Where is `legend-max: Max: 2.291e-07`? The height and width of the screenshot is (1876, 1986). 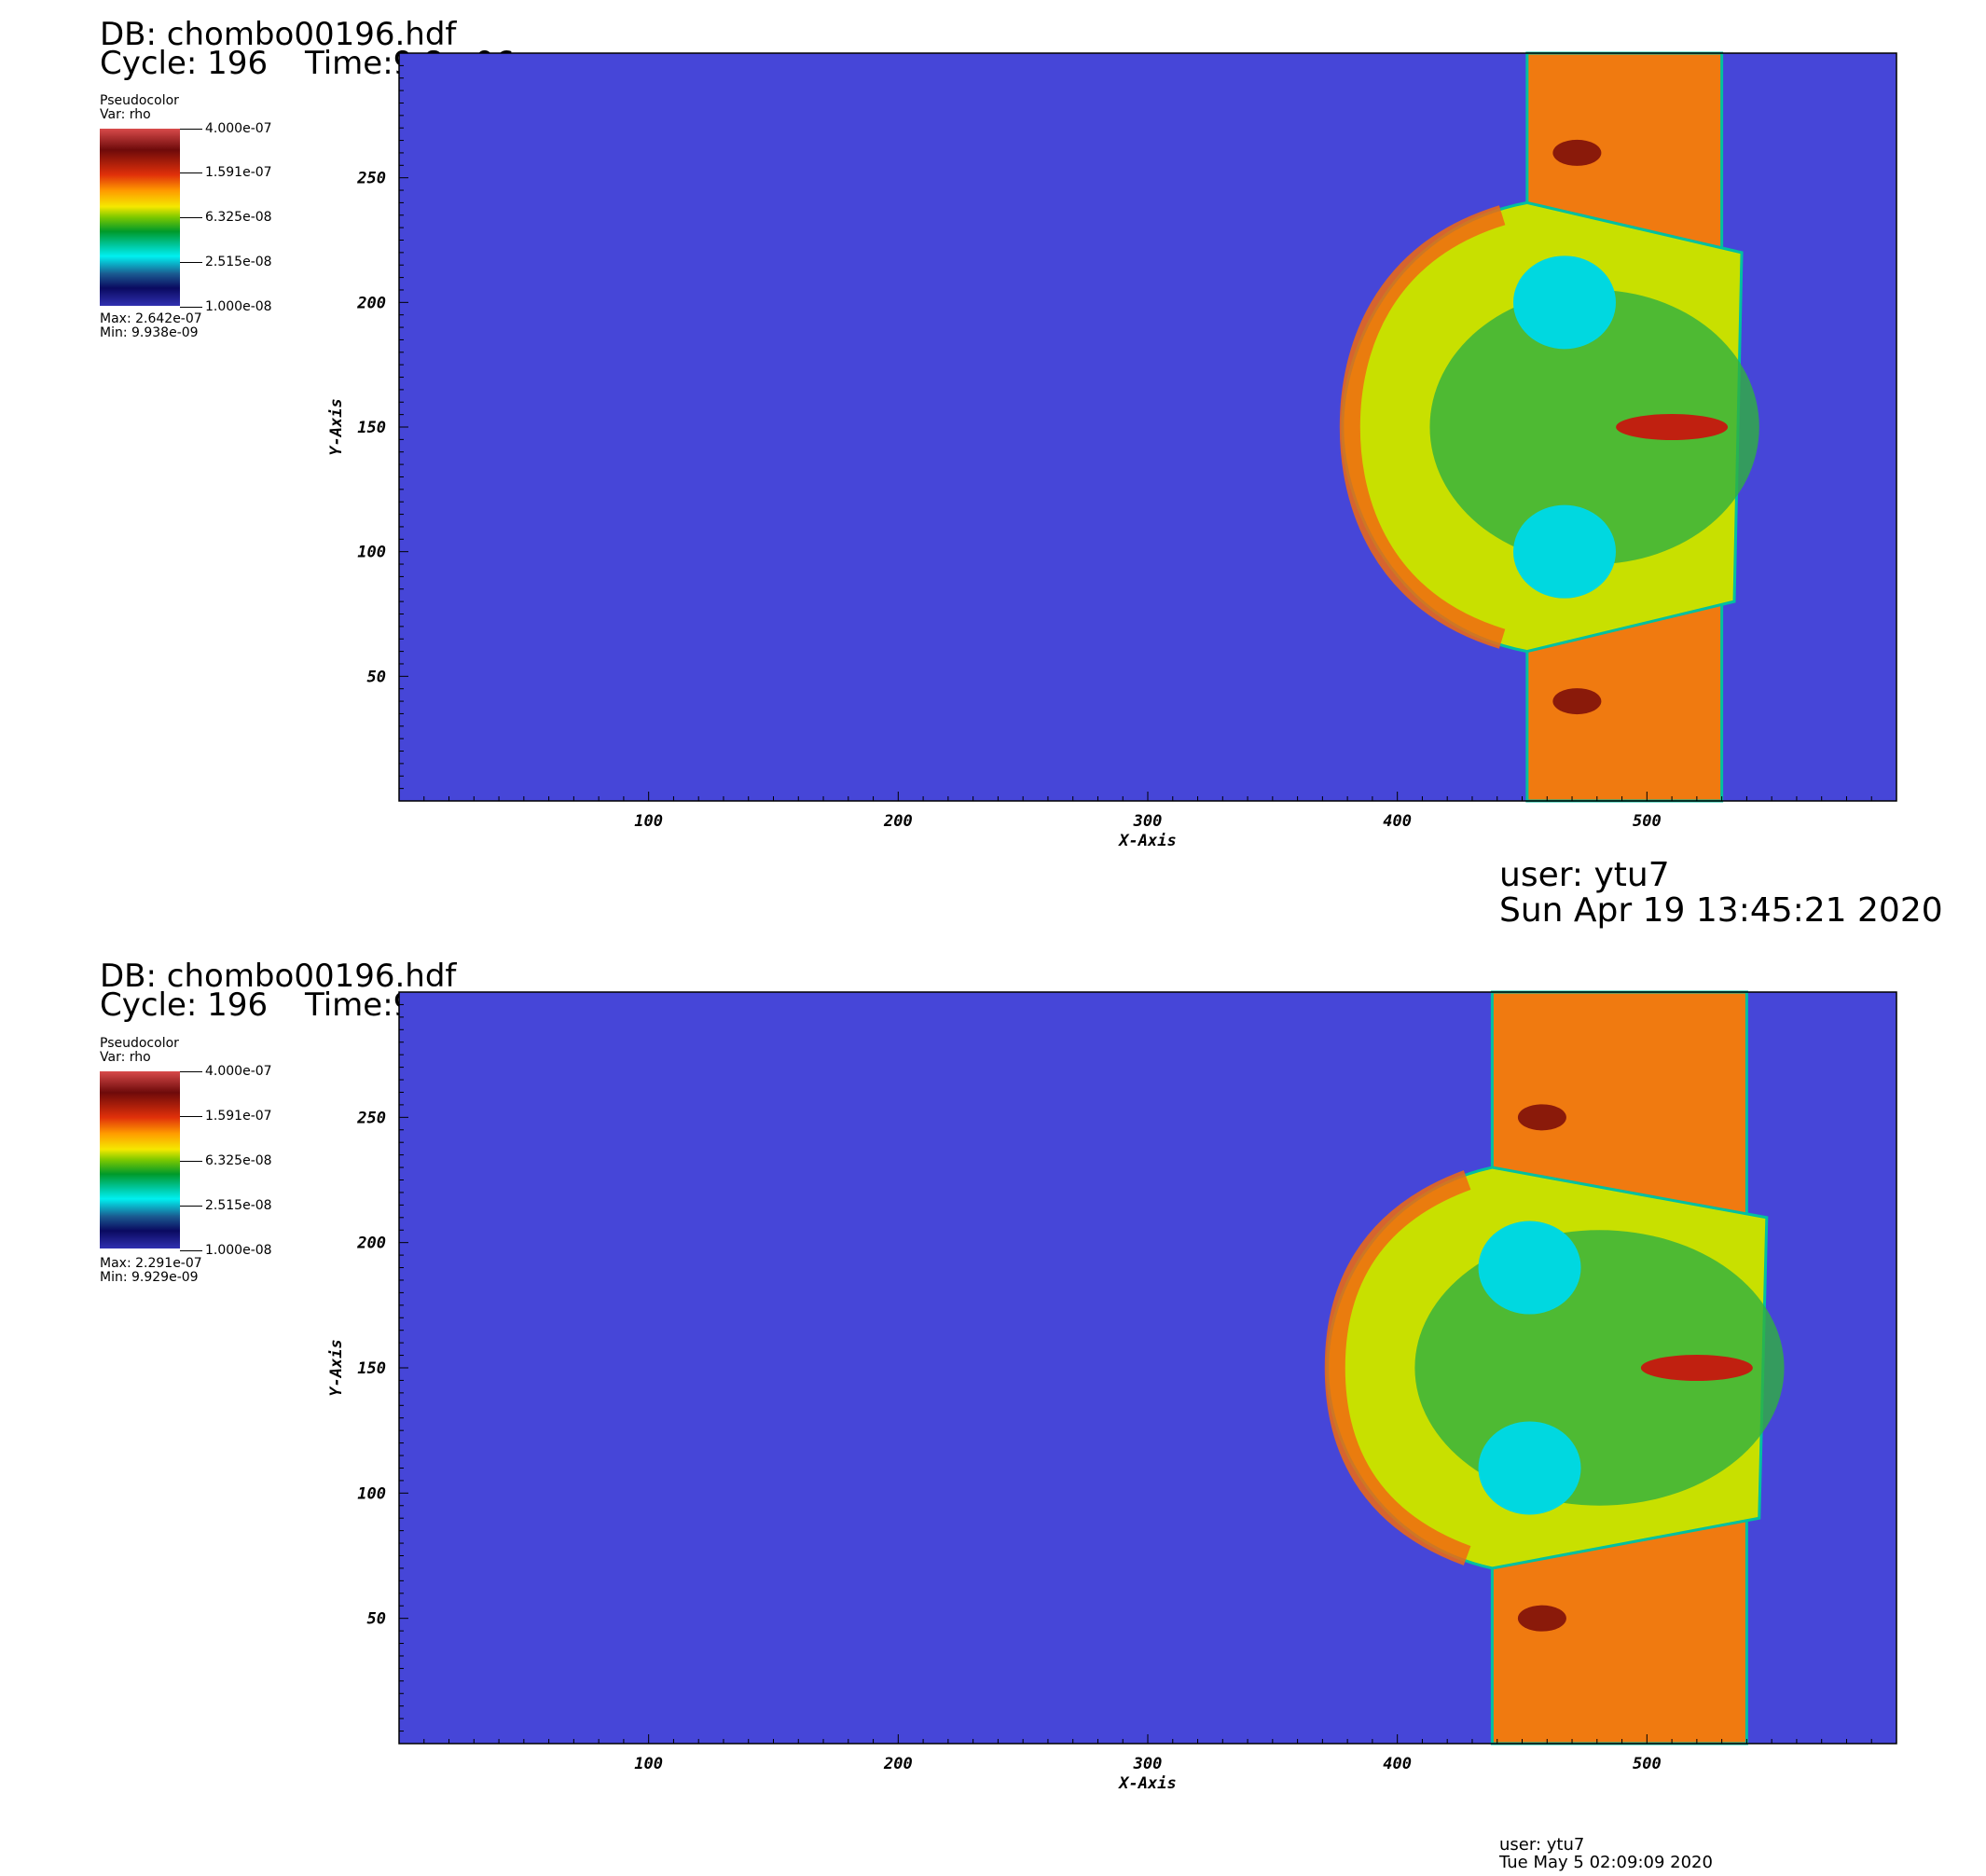 legend-max: Max: 2.291e-07 is located at coordinates (151, 1264).